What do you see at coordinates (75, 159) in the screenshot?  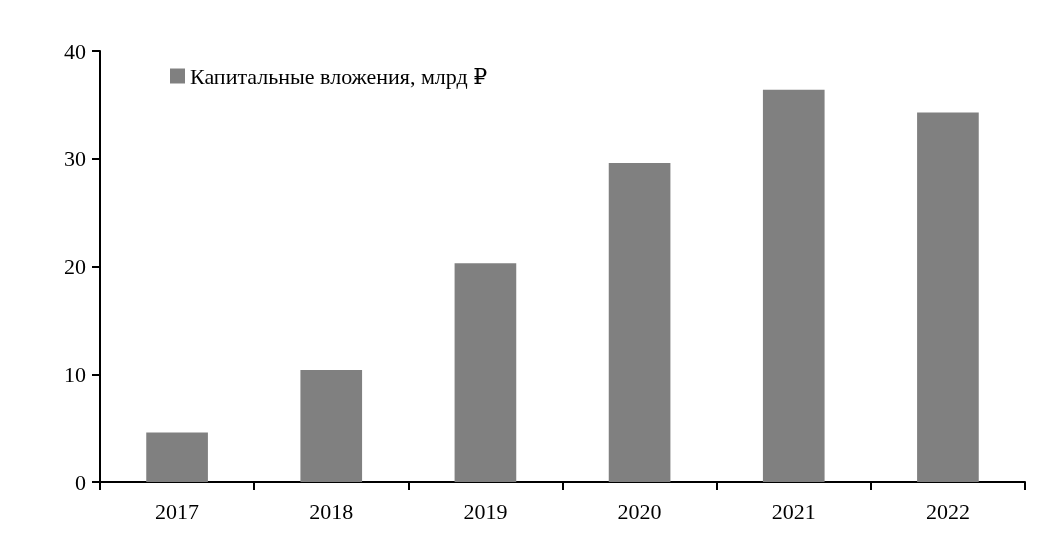 I see `y-tick-label: 30` at bounding box center [75, 159].